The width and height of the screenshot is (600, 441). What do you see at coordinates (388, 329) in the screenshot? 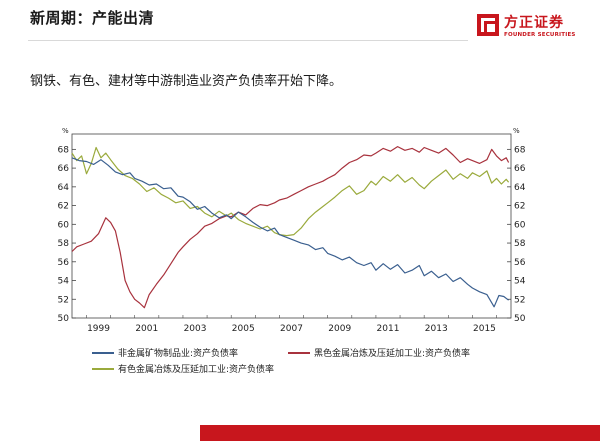
I see `x-tick-label: 2011` at bounding box center [388, 329].